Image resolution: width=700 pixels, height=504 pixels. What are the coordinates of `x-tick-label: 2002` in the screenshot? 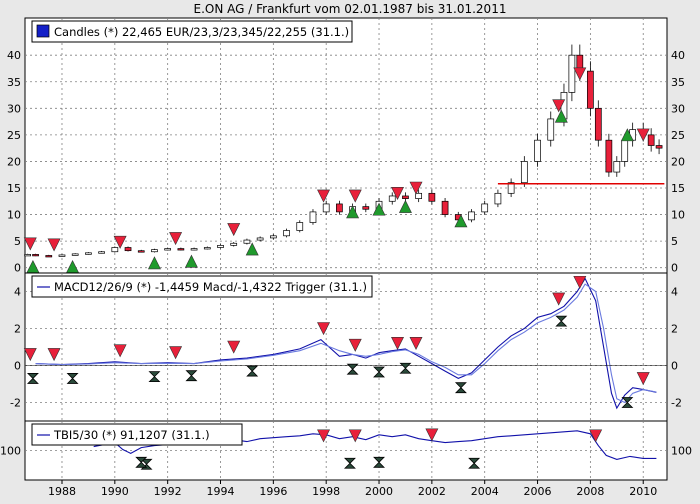 It's located at (432, 491).